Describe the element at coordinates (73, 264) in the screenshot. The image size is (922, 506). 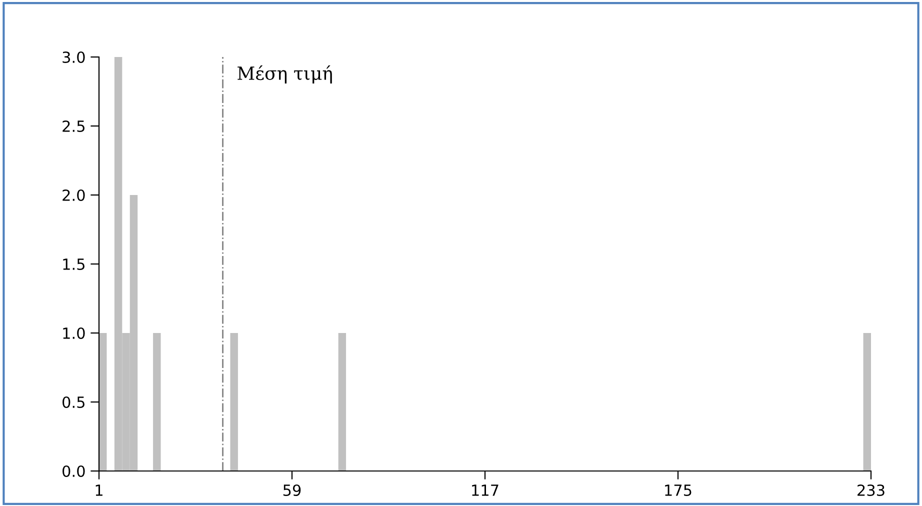
I see `y-tick-label: 1.5` at that location.